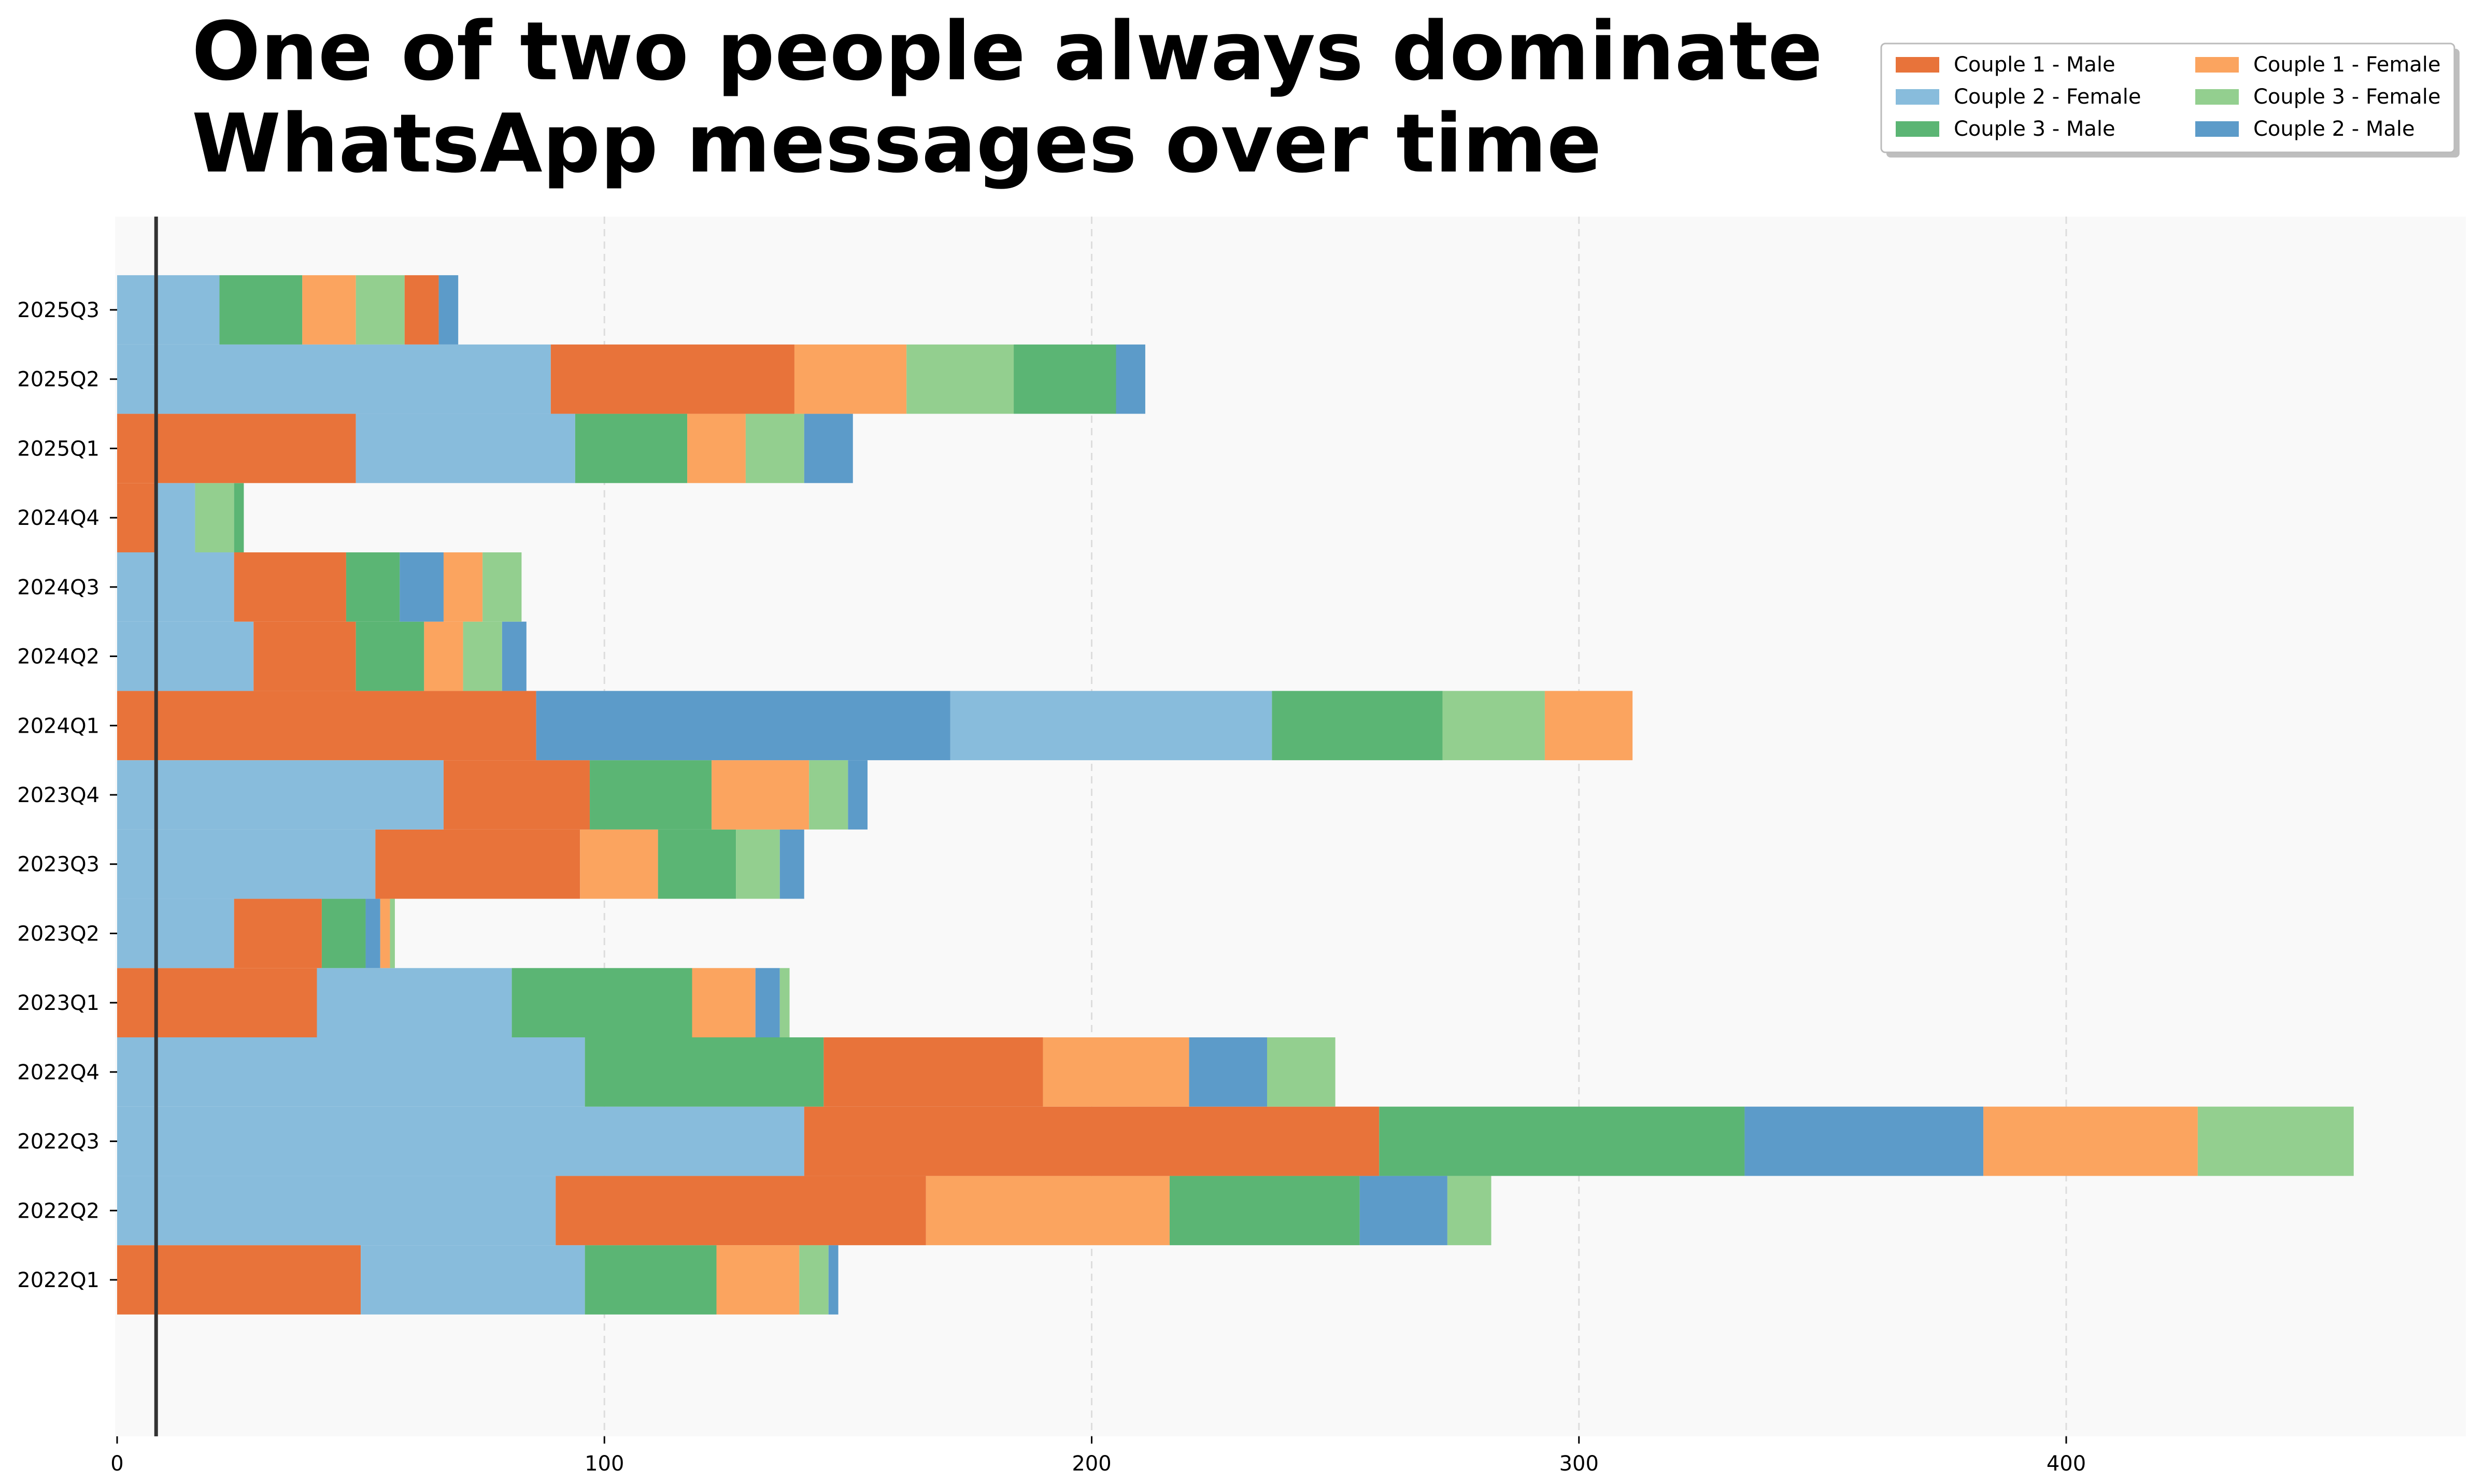  Describe the element at coordinates (767, 1003) in the screenshot. I see `bar-2023q1-couple-2-male` at that location.